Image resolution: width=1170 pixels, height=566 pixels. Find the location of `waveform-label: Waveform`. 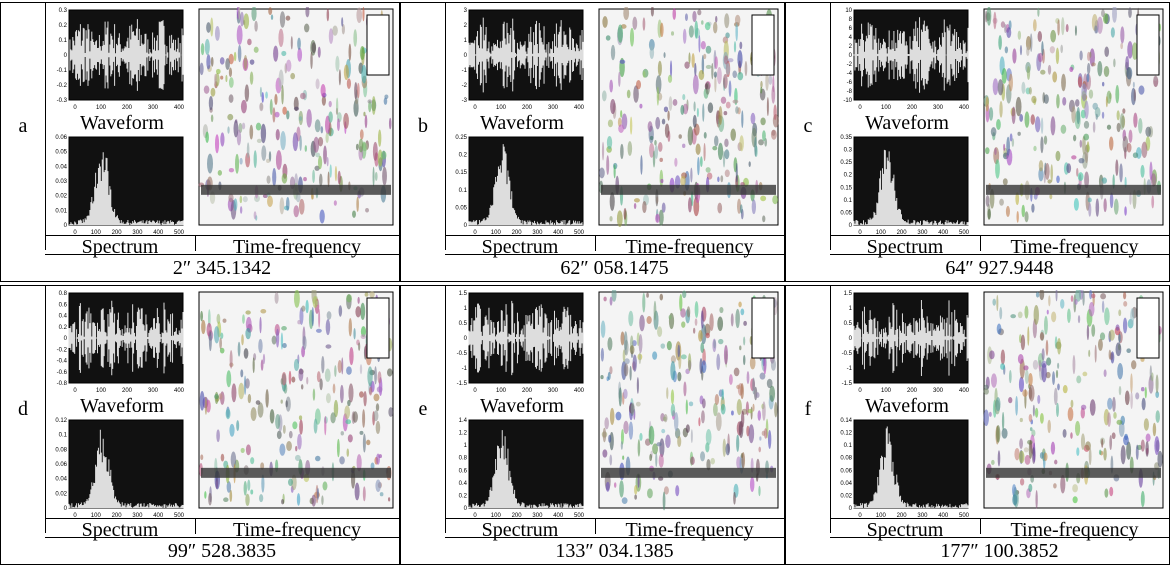

waveform-label: Waveform is located at coordinates (907, 406).